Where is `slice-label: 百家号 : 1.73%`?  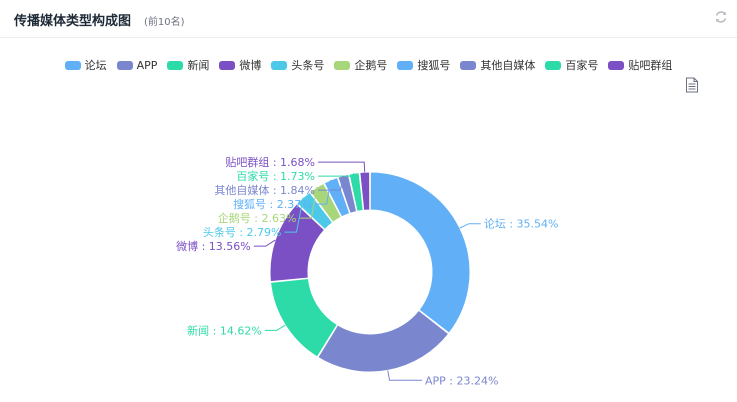 slice-label: 百家号 : 1.73% is located at coordinates (275, 176).